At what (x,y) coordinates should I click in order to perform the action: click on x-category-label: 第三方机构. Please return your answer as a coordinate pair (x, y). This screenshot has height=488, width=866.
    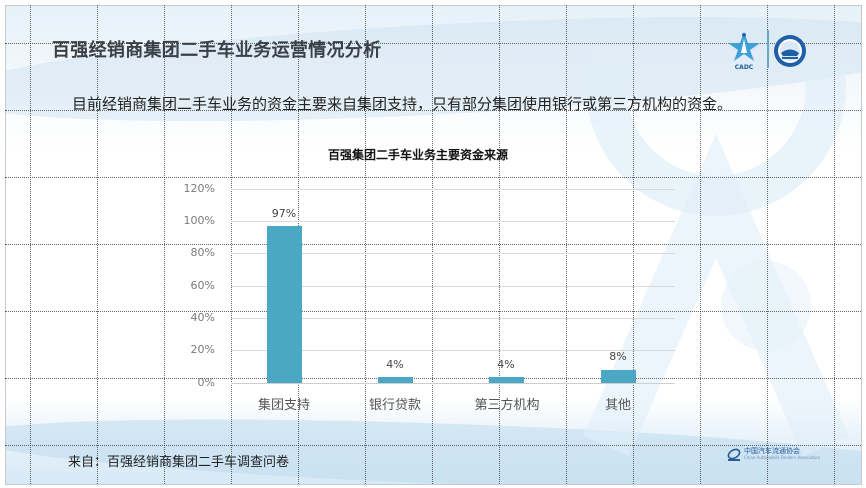
    Looking at the image, I should click on (507, 405).